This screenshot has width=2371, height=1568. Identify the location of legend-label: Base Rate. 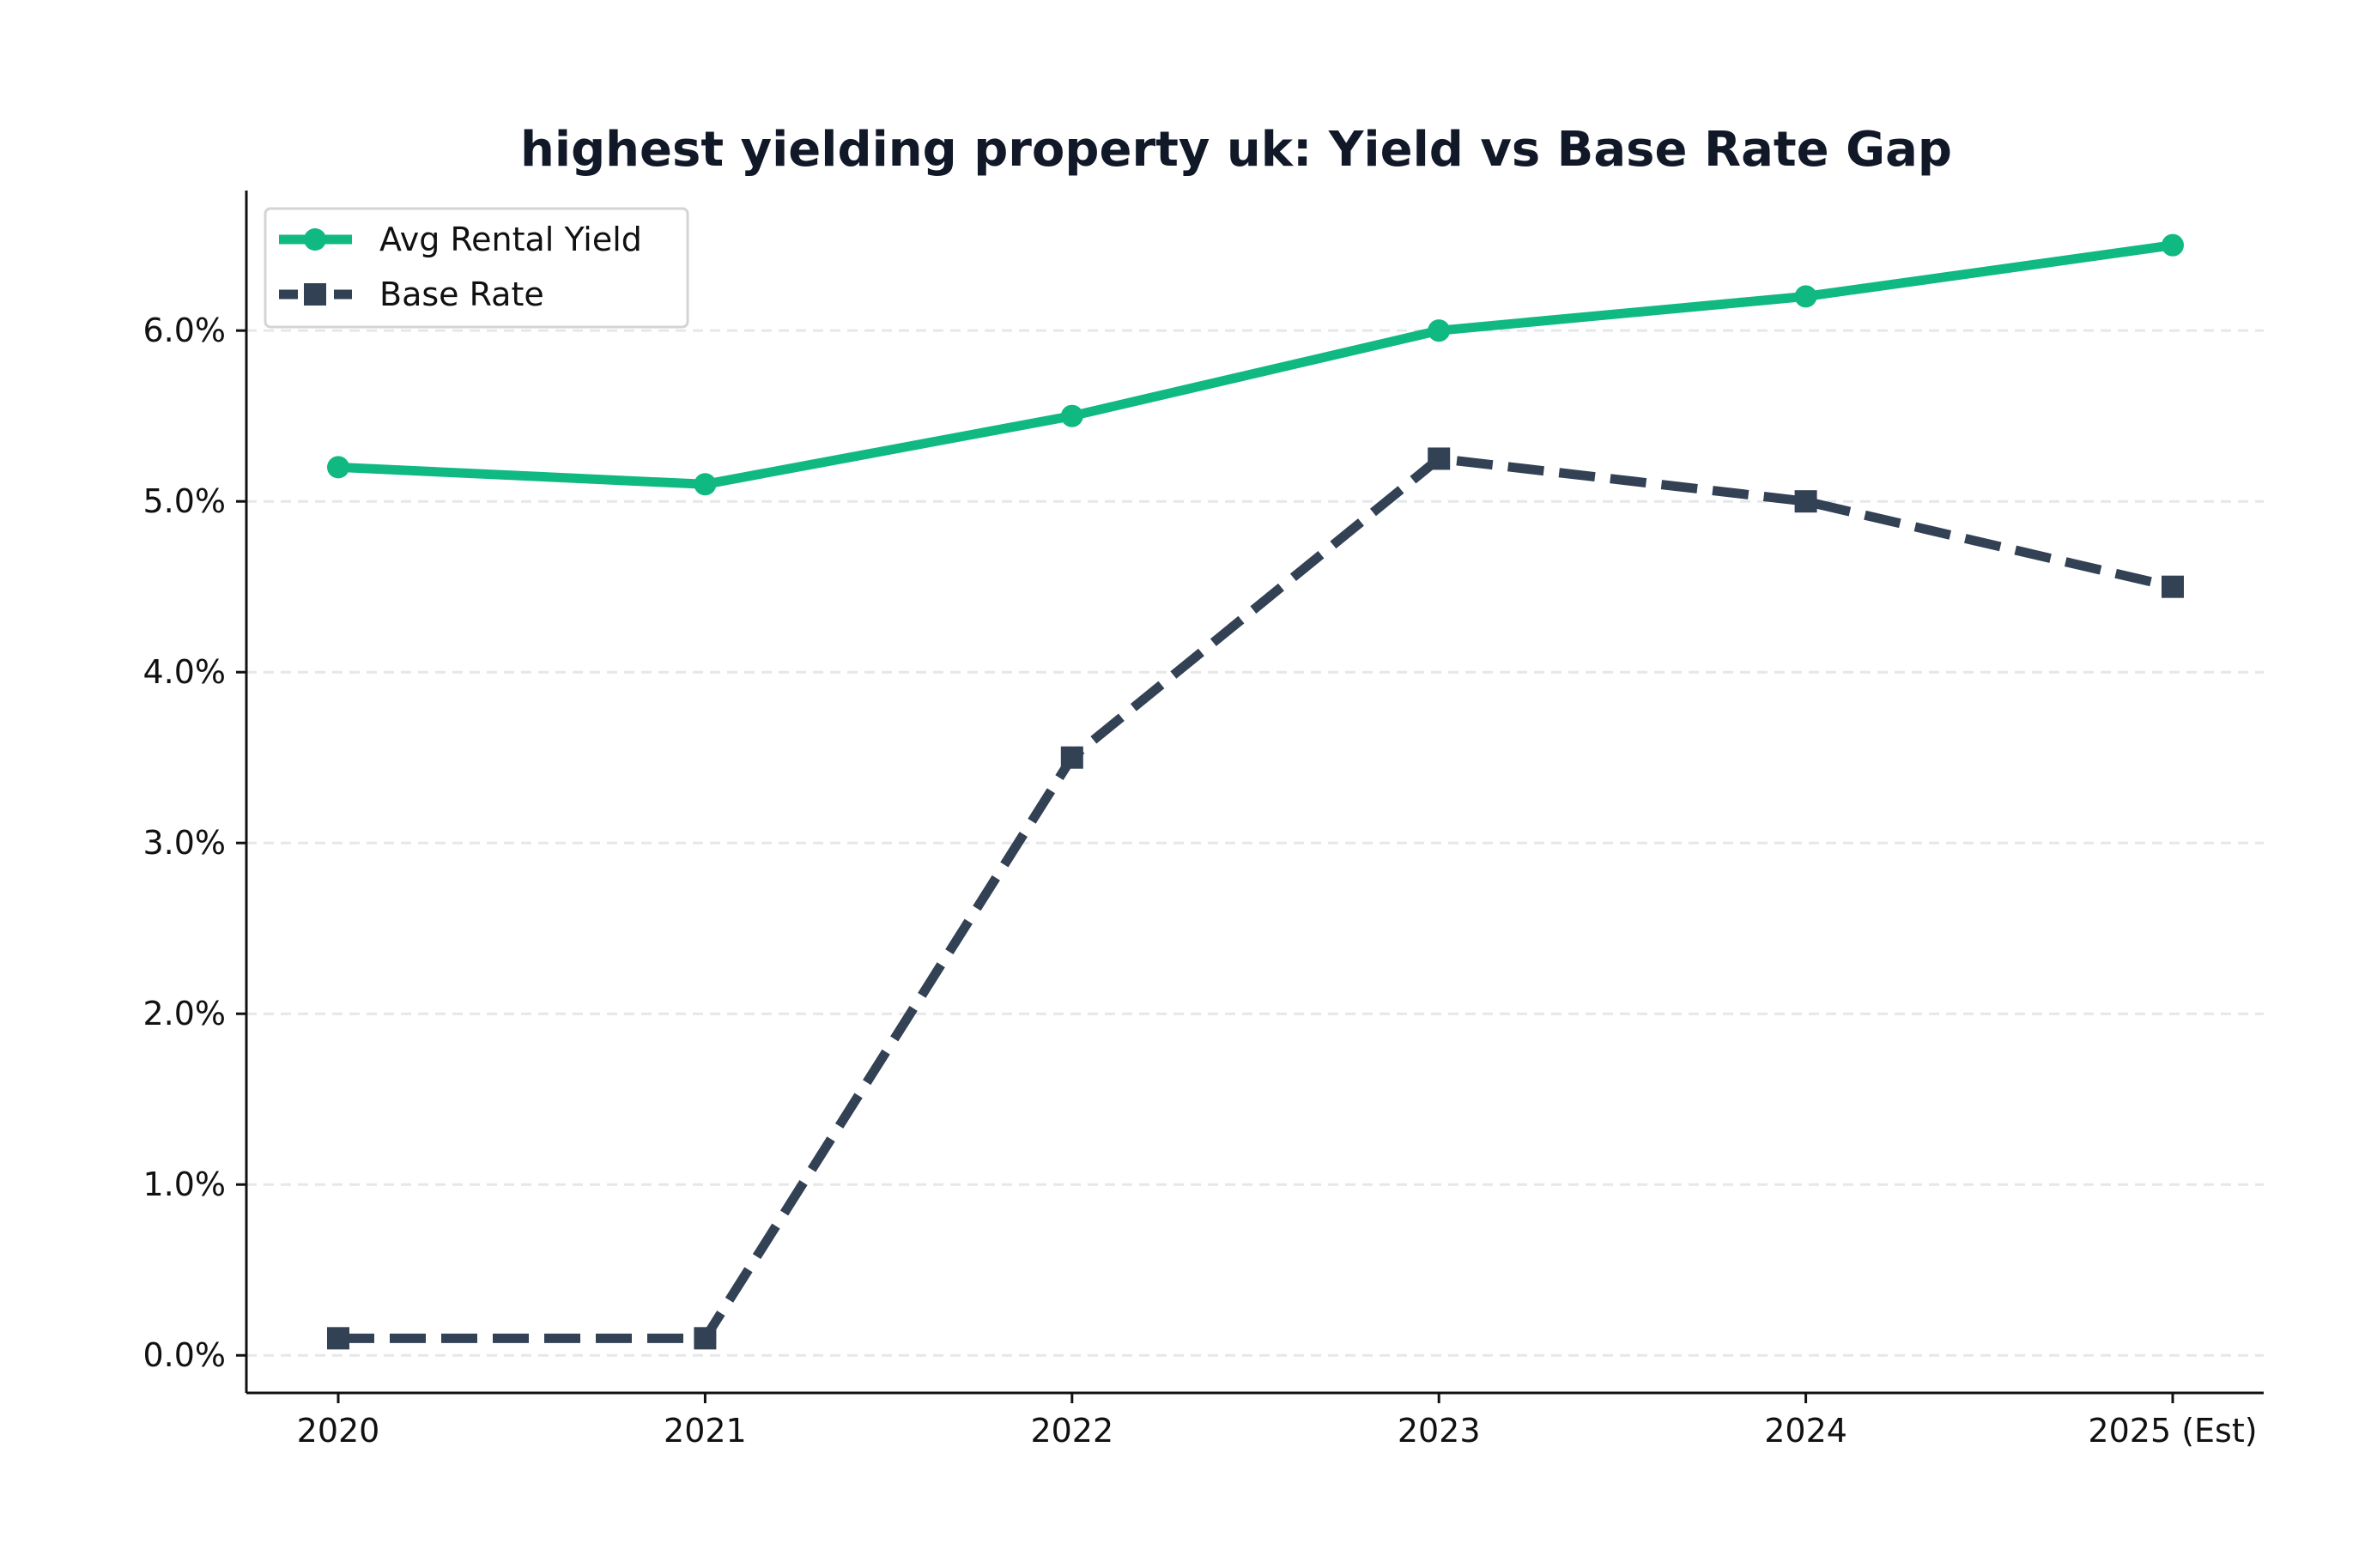
(461, 294).